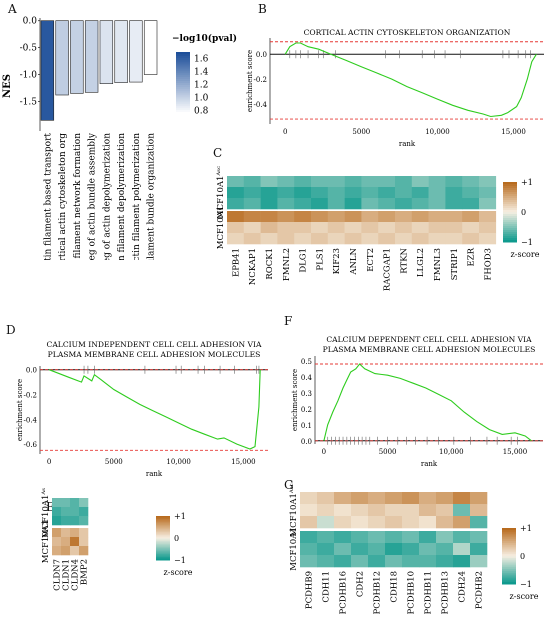 The width and height of the screenshot is (550, 629). What do you see at coordinates (31, 371) in the screenshot?
I see `y-tick-label: 0.0` at bounding box center [31, 371].